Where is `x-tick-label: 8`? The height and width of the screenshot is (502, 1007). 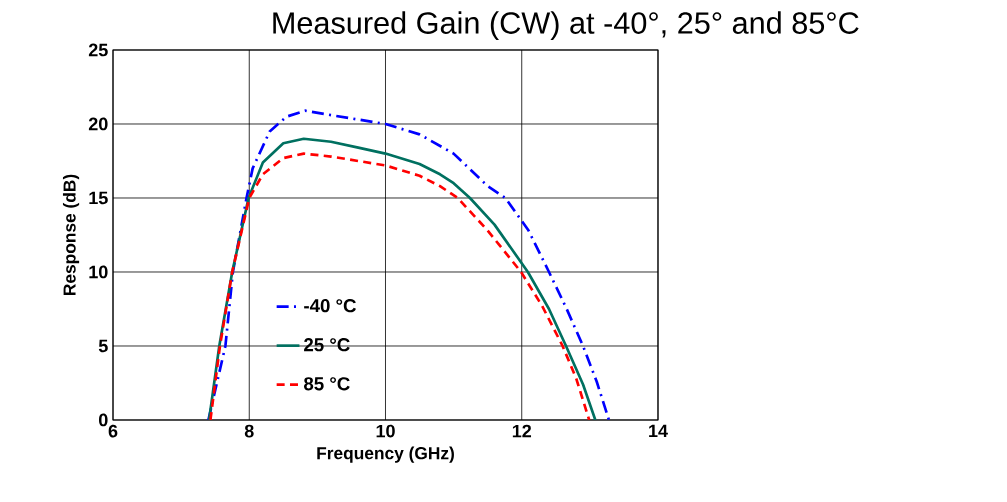 x-tick-label: 8 is located at coordinates (249, 431).